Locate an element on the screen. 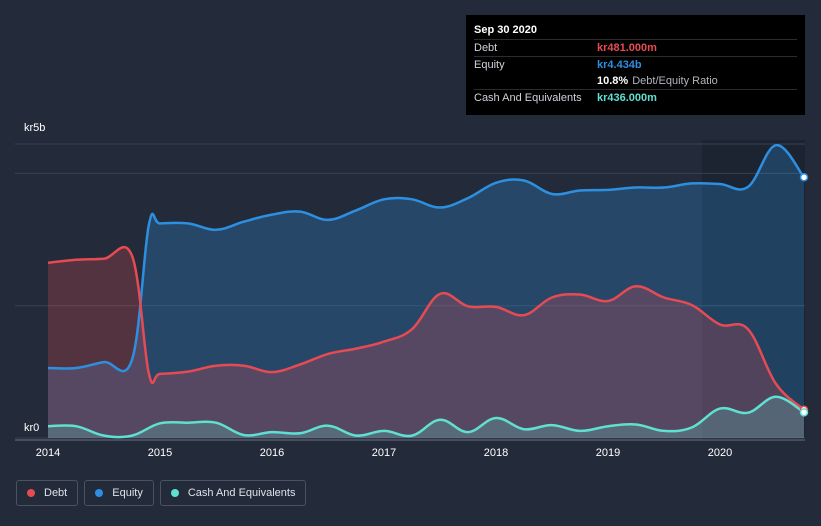 The height and width of the screenshot is (526, 821). cash-dot-icon is located at coordinates (174, 493).